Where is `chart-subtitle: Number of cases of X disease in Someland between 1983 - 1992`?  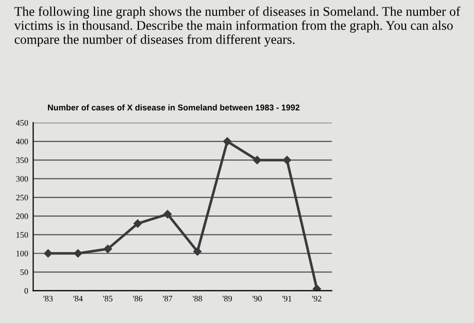 chart-subtitle: Number of cases of X disease in Someland between 1983 - 1992 is located at coordinates (174, 107).